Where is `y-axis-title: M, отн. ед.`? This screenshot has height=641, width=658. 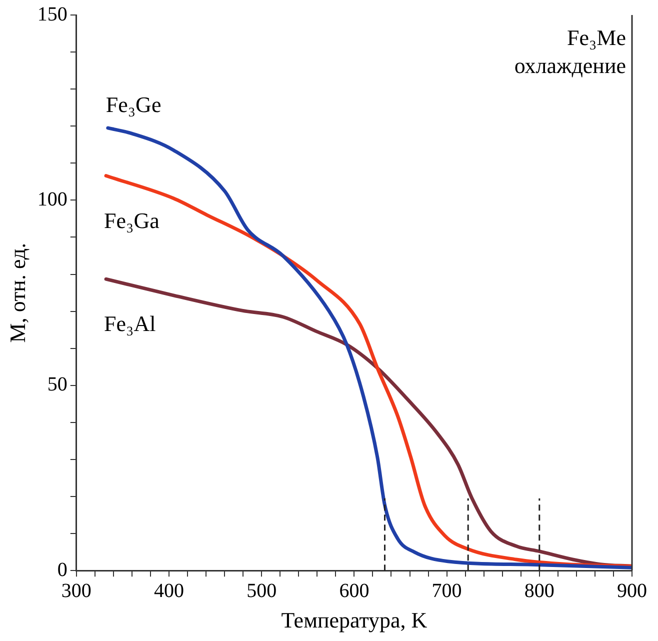
y-axis-title: M, отн. ед. is located at coordinates (17, 292).